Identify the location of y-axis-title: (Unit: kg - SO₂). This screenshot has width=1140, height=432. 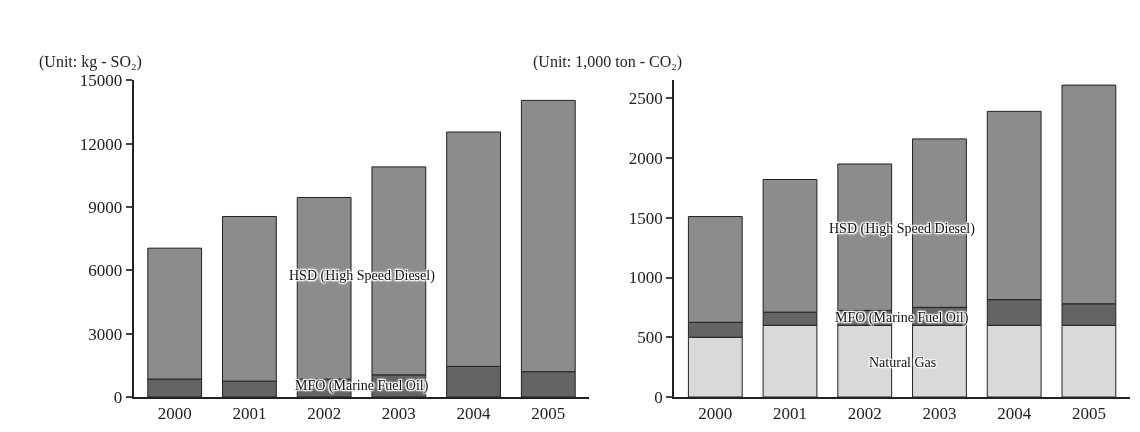
(90, 62).